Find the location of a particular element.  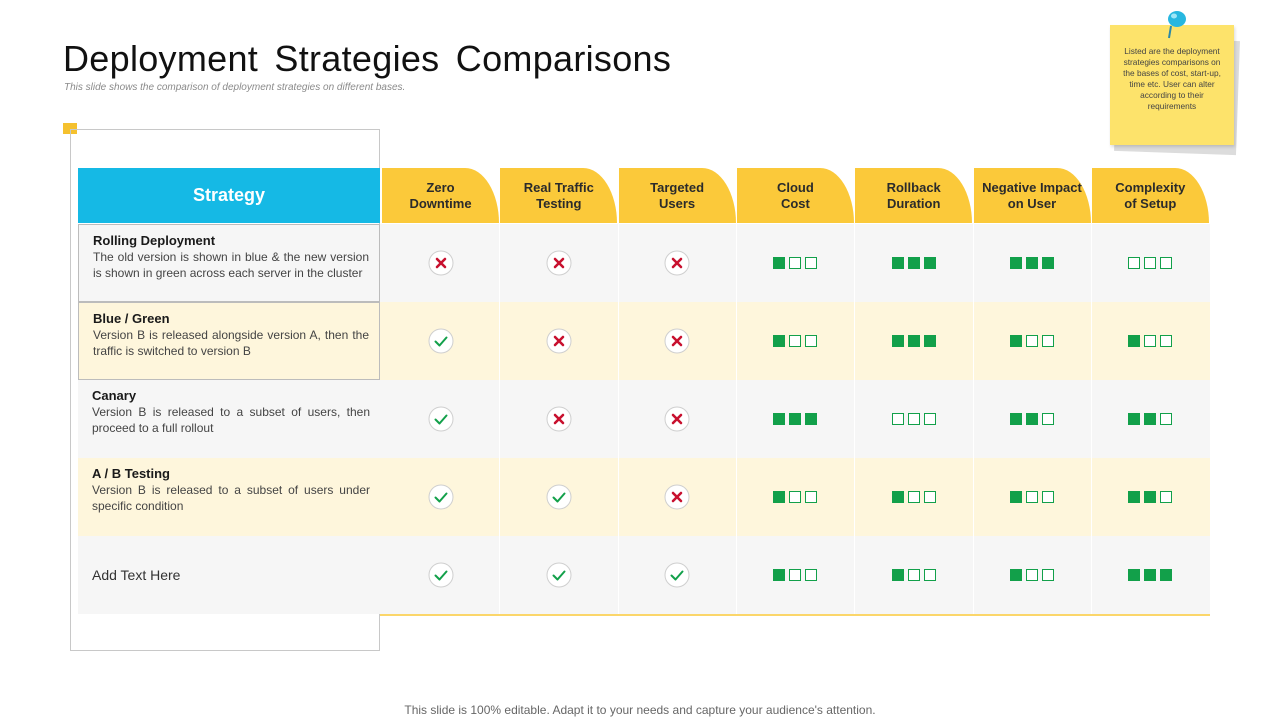

pushpin-icon is located at coordinates (1177, 25).